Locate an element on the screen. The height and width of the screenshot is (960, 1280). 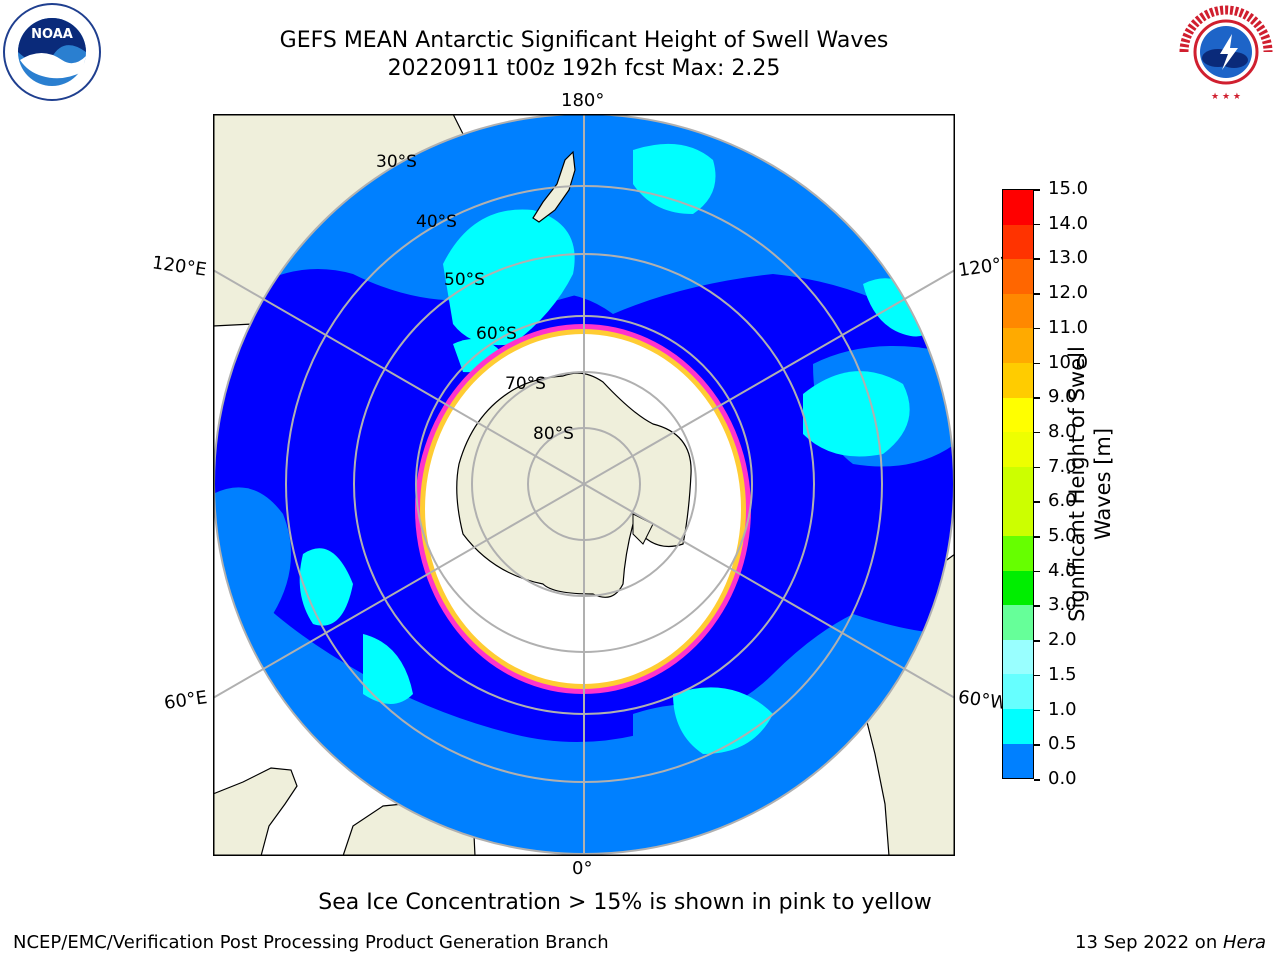
colorbar-tick-label: 15.0 is located at coordinates (1068, 188).